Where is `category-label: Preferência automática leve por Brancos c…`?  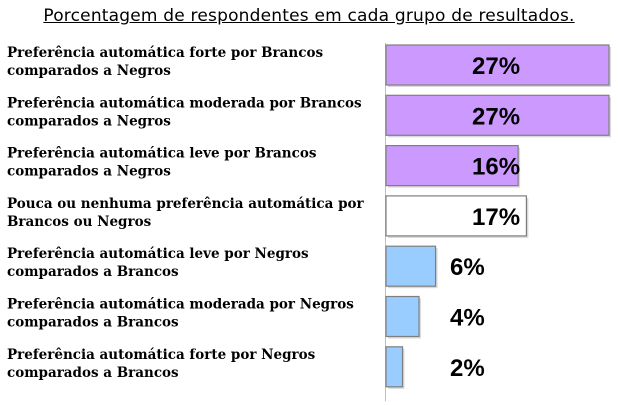
category-label: Preferência automática leve por Brancos c… is located at coordinates (162, 163).